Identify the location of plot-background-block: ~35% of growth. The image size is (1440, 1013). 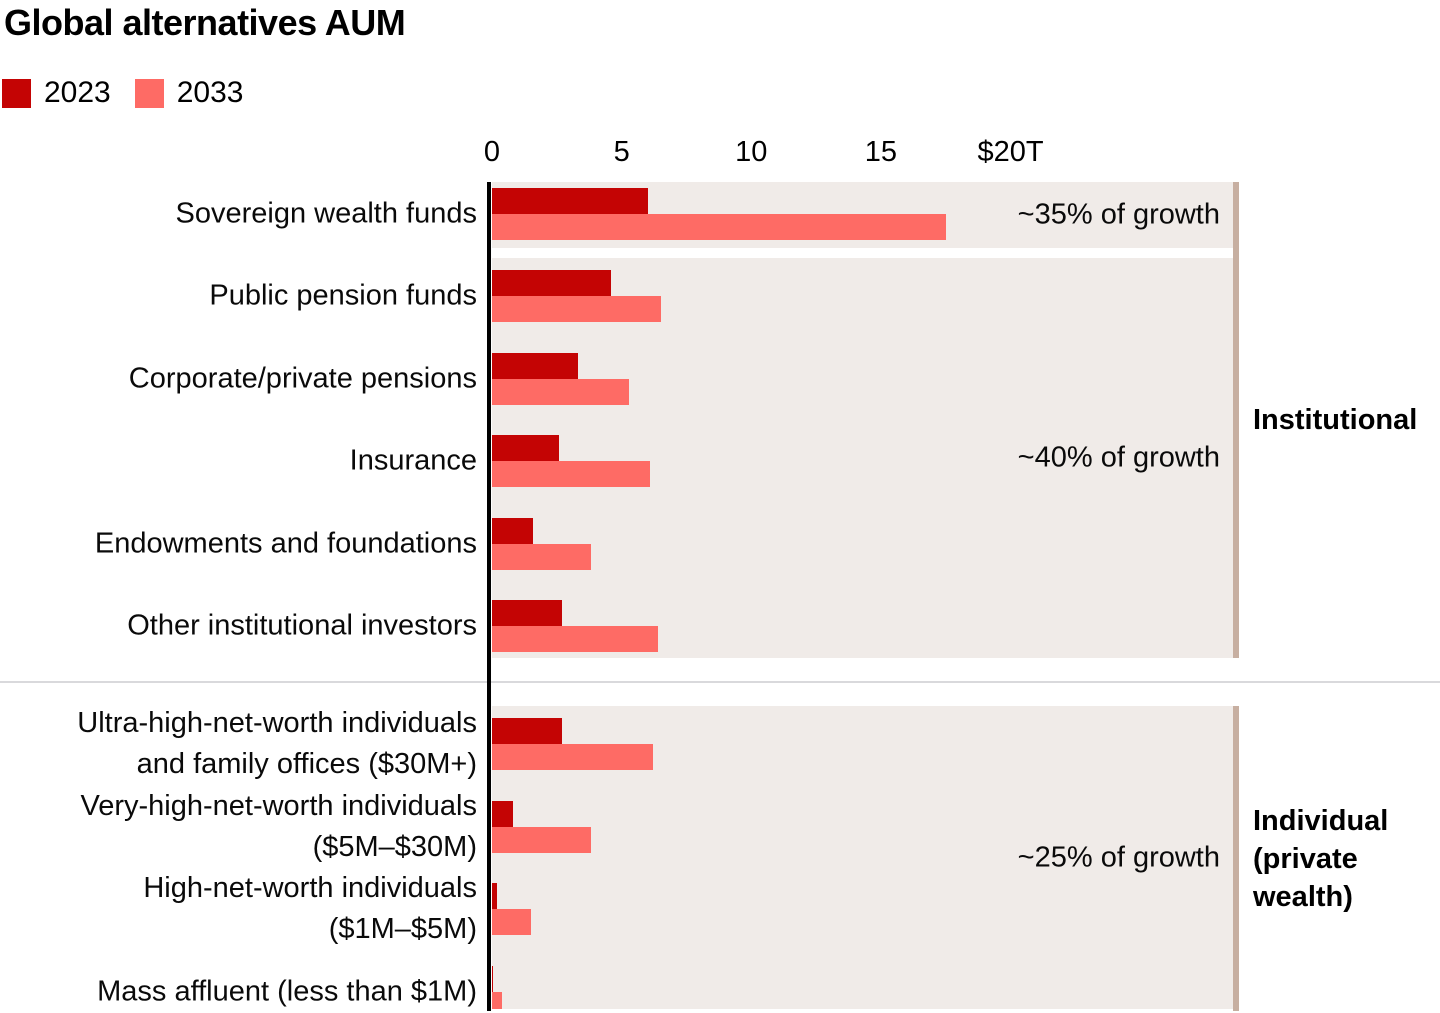
(862, 215).